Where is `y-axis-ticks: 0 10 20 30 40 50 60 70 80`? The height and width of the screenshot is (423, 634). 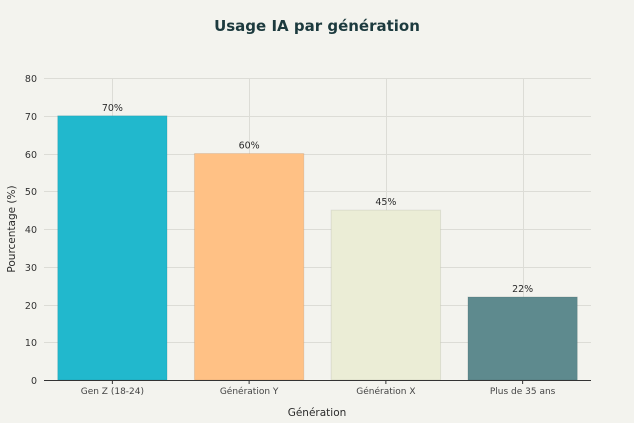
y-axis-ticks: 0 10 20 30 40 50 60 70 80 is located at coordinates (31, 230).